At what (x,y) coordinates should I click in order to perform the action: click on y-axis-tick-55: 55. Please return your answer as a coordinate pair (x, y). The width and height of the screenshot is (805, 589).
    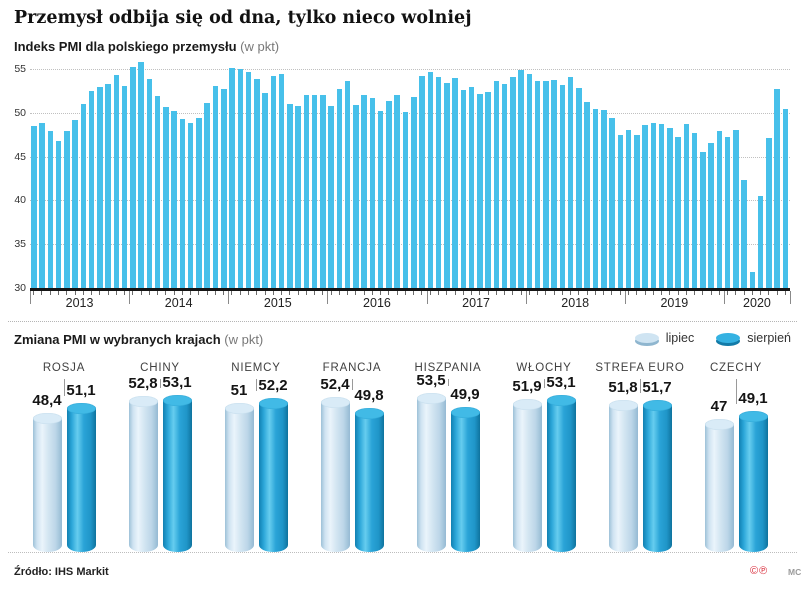
    Looking at the image, I should click on (20, 69).